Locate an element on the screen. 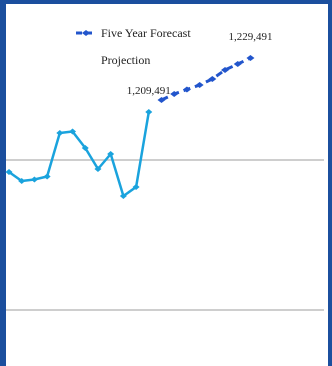 The width and height of the screenshot is (332, 366). data-labels: 1,209,491 1,229,491 is located at coordinates (200, 64).